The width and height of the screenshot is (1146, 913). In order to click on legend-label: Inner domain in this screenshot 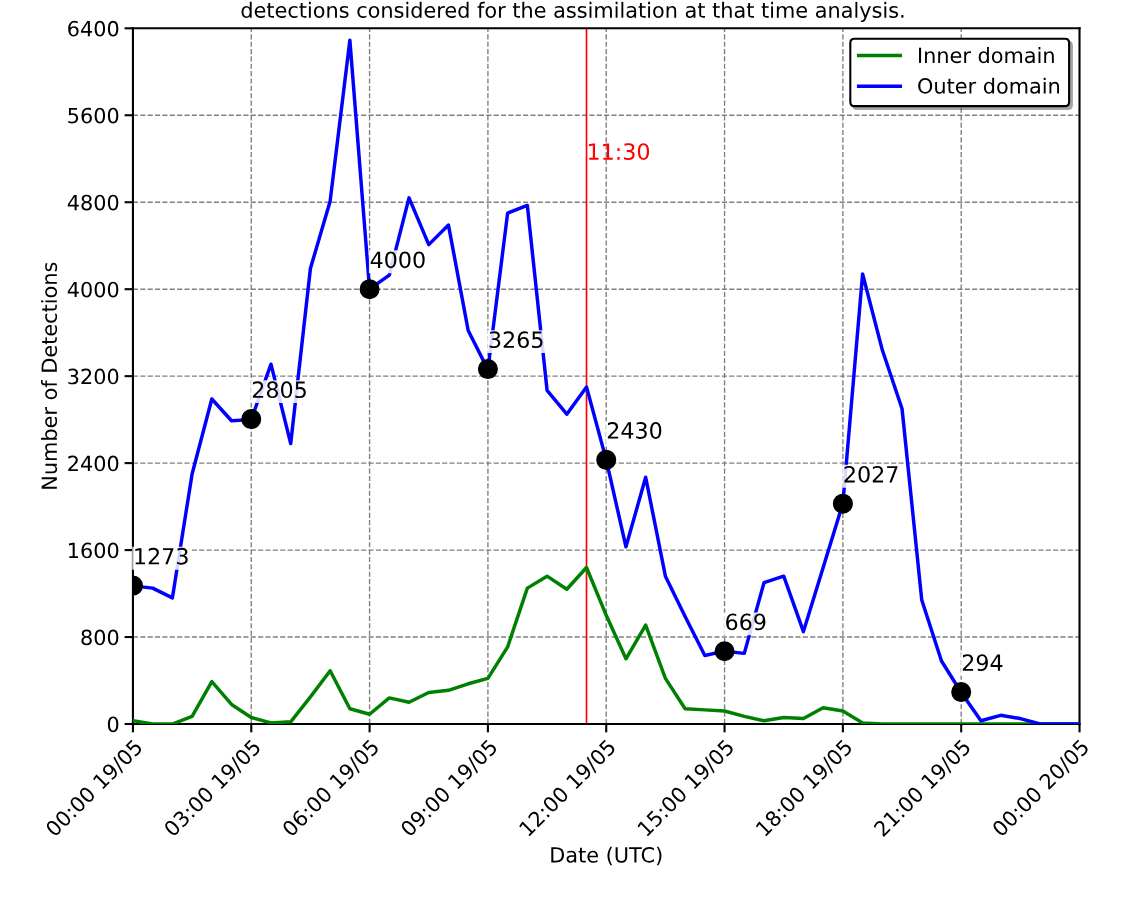, I will do `click(986, 55)`.